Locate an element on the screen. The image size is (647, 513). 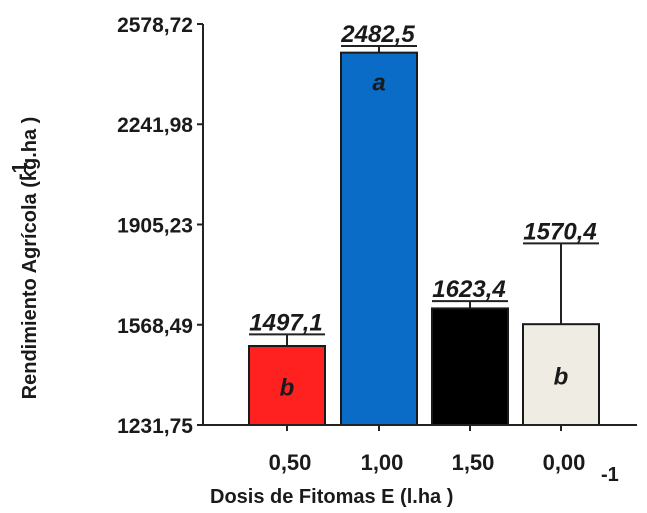
y-axis-title: Rendimiento Agrícola (kg.ha ) is located at coordinates (30, 258).